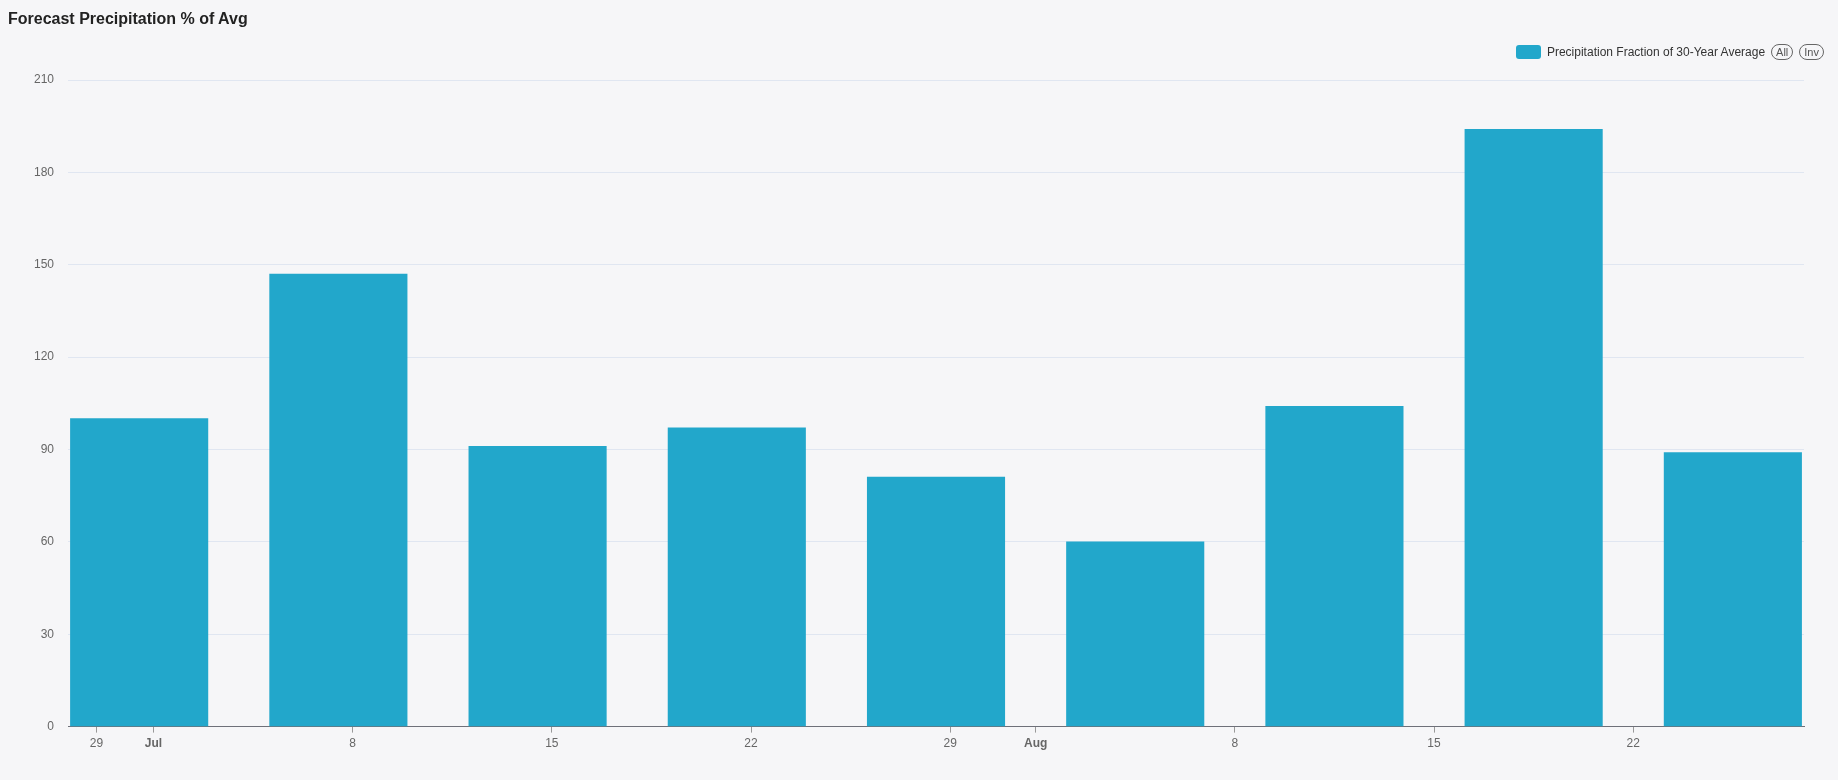 The height and width of the screenshot is (780, 1838). Describe the element at coordinates (153, 743) in the screenshot. I see `x-tick-label: Jul` at that location.